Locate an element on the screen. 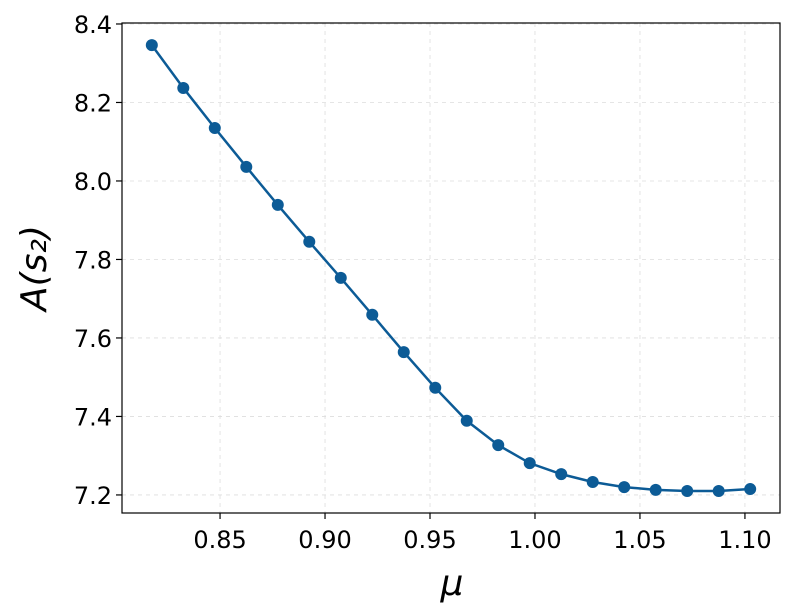 The width and height of the screenshot is (793, 616). x-tick-label: 0.85 is located at coordinates (219, 540).